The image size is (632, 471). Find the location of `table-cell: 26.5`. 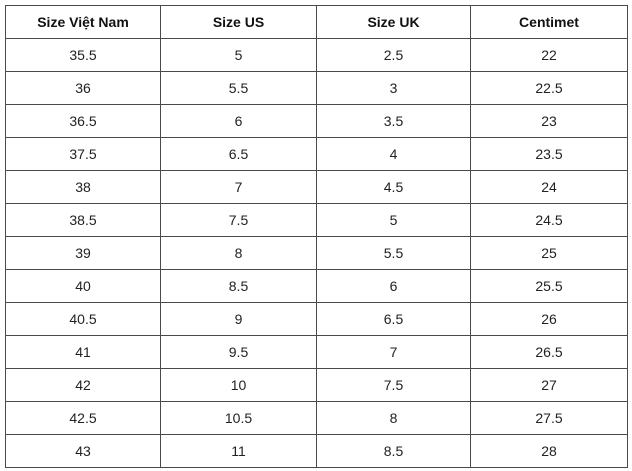

table-cell: 26.5 is located at coordinates (549, 352).